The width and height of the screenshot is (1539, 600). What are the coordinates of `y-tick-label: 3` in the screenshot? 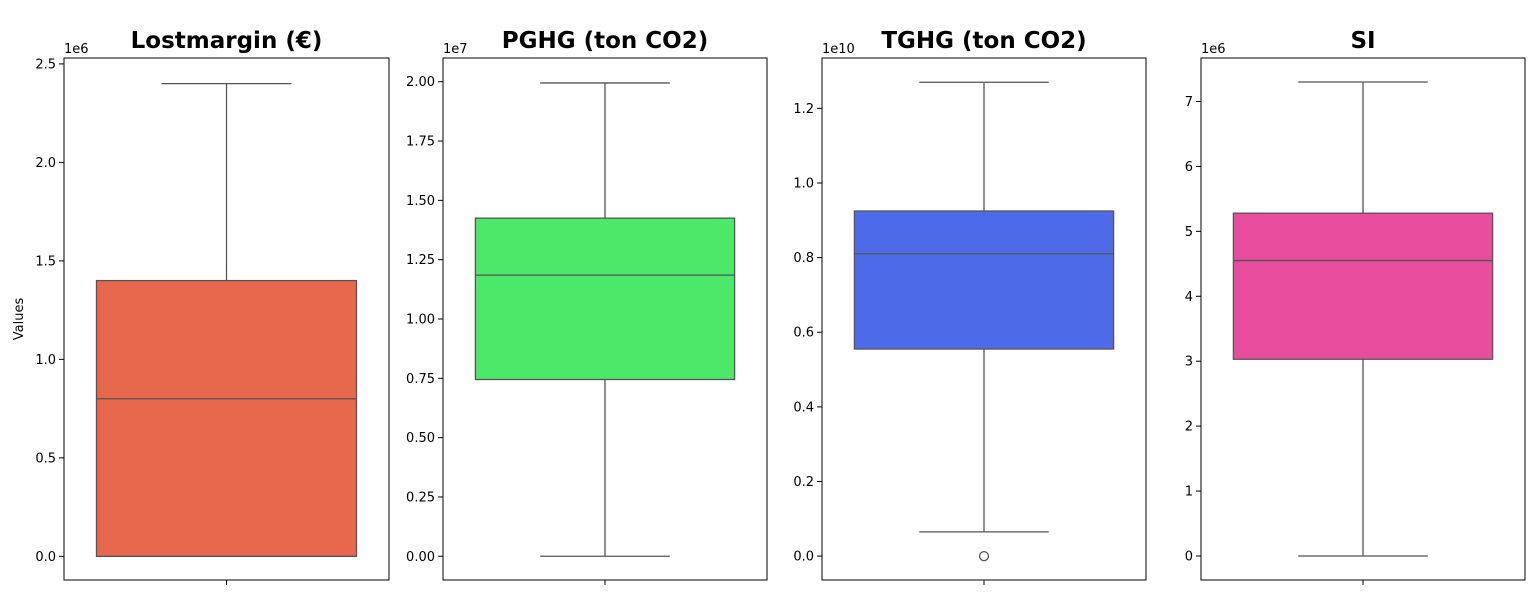 It's located at (1189, 362).